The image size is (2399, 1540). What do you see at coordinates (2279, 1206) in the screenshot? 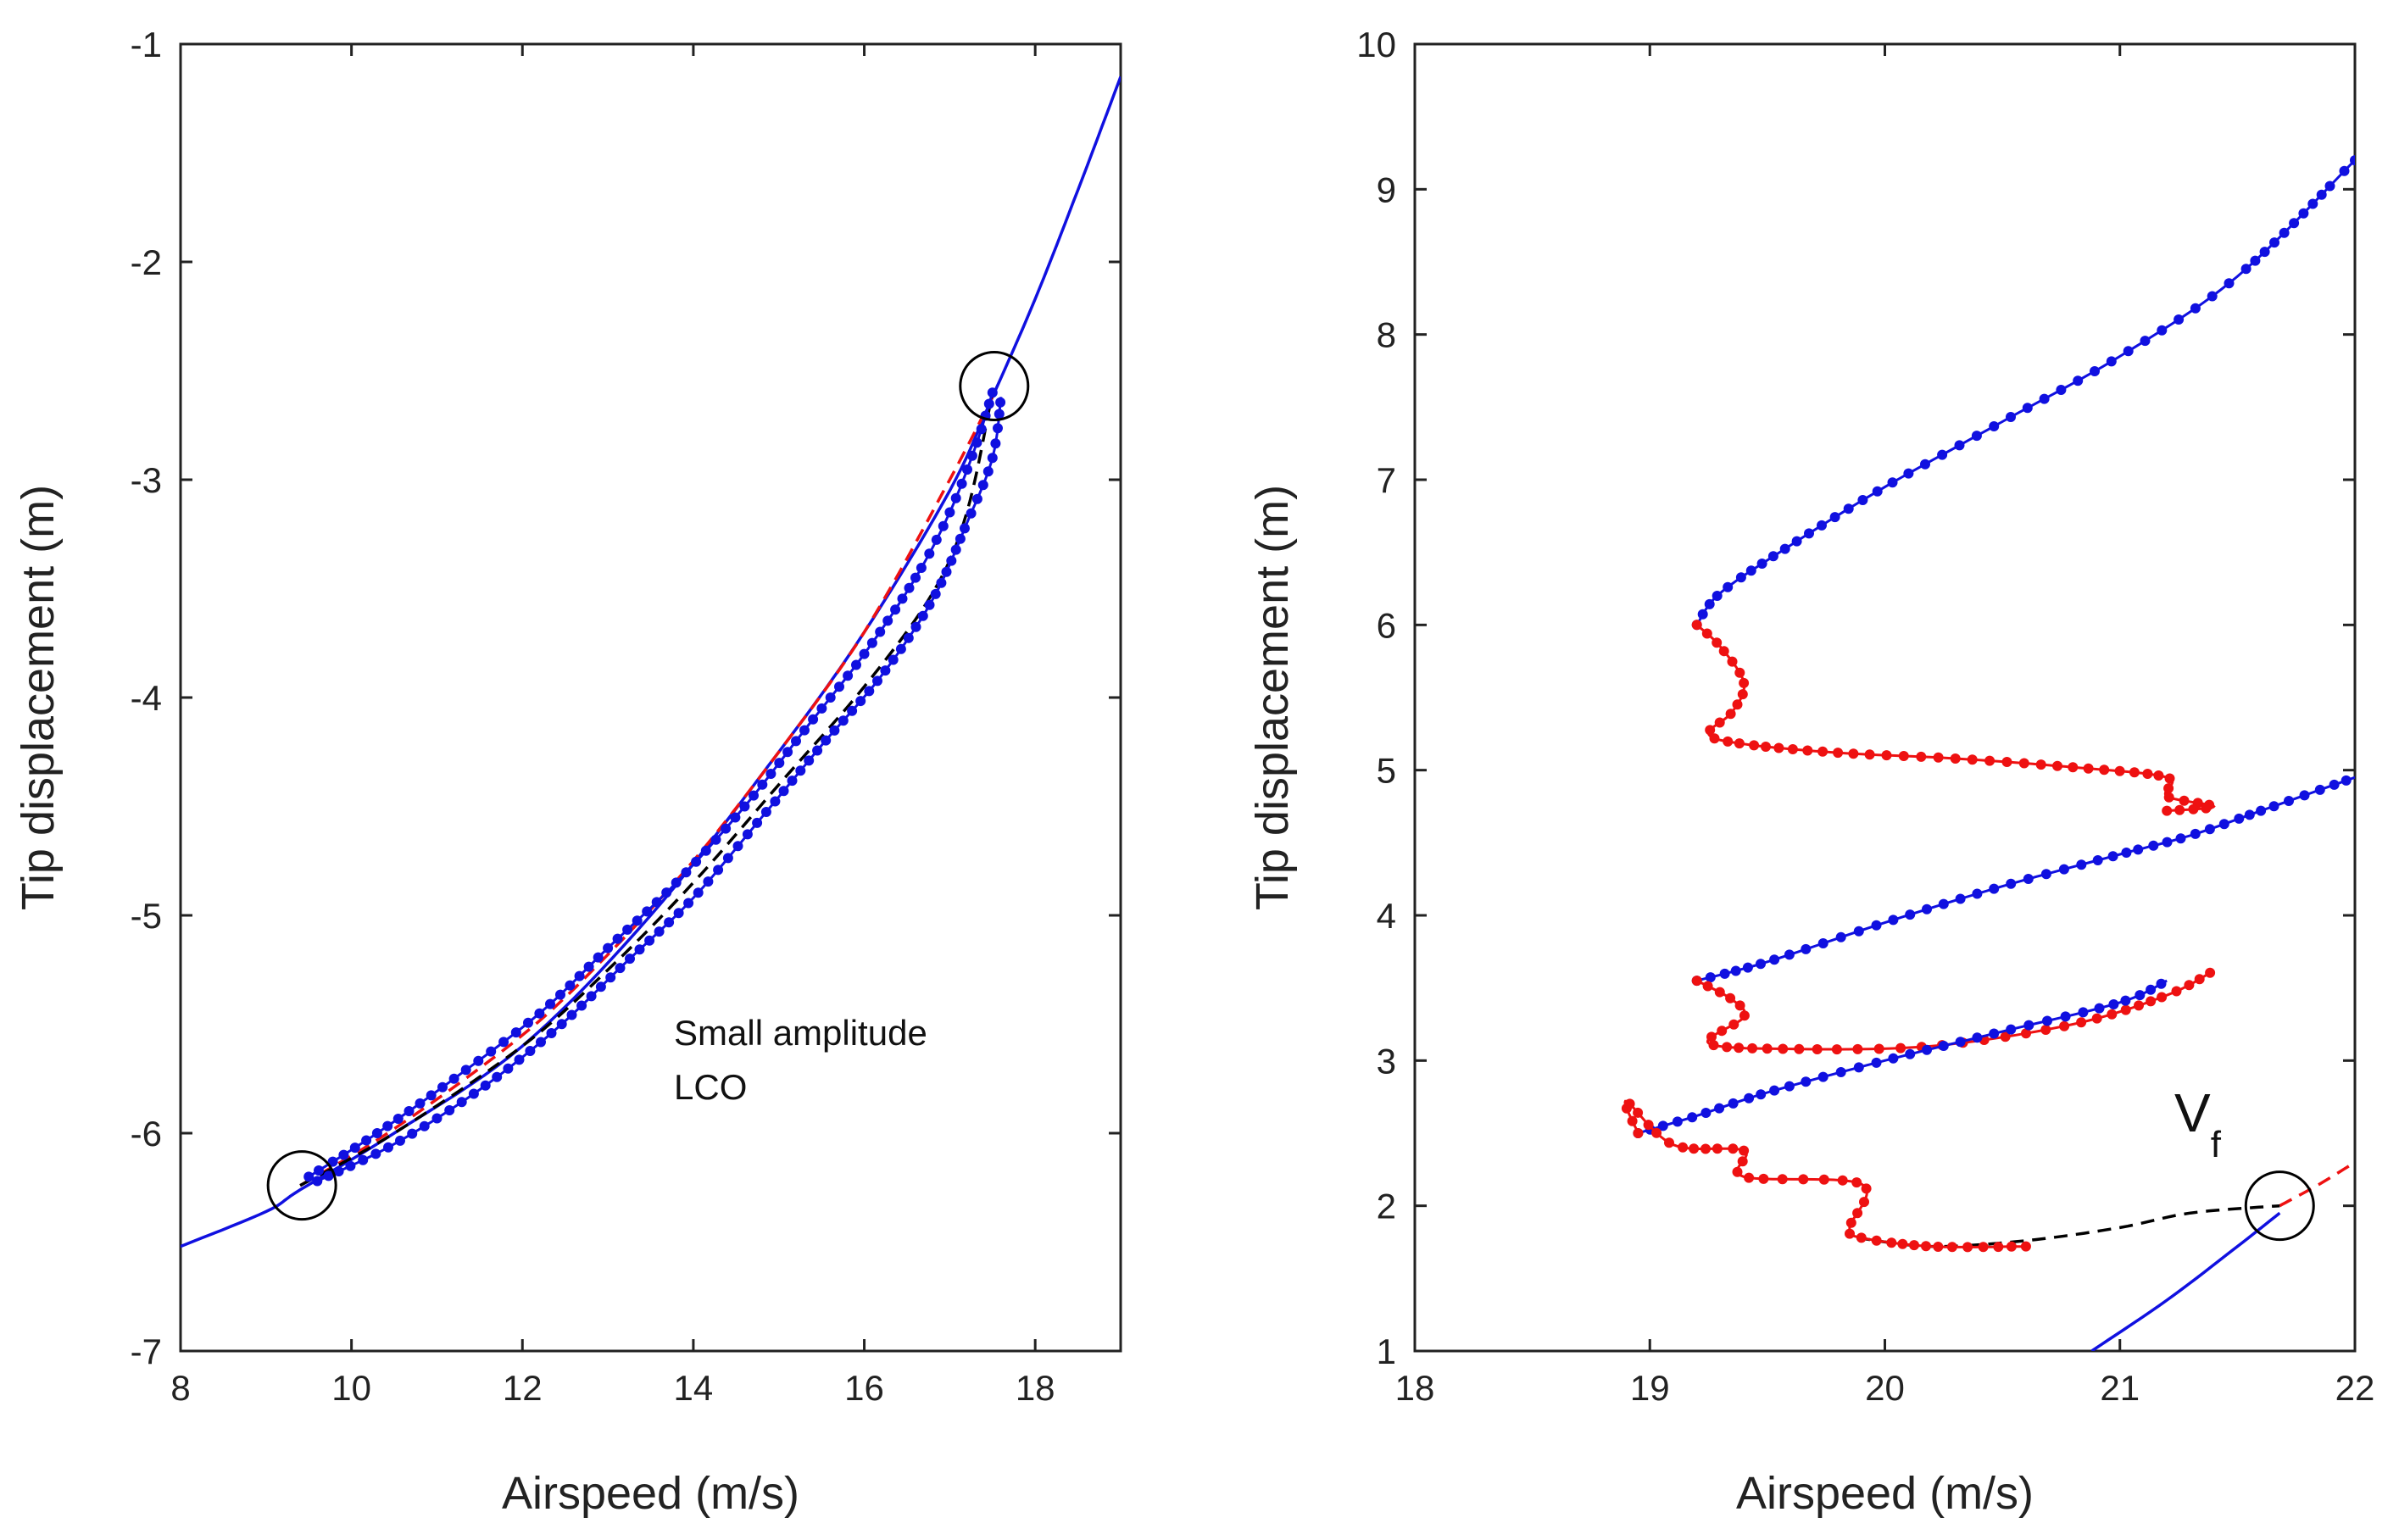
I see `right-highlight-circle` at bounding box center [2279, 1206].